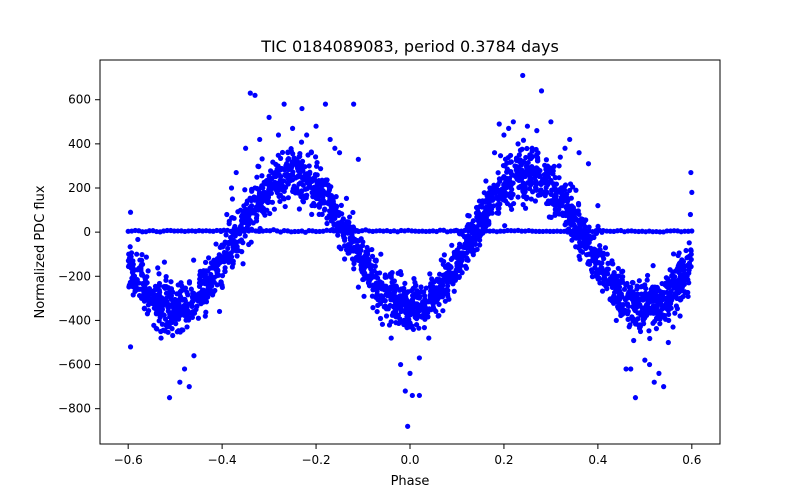 Image resolution: width=800 pixels, height=500 pixels. What do you see at coordinates (74, 276) in the screenshot?
I see `y-tick-label: −200` at bounding box center [74, 276].